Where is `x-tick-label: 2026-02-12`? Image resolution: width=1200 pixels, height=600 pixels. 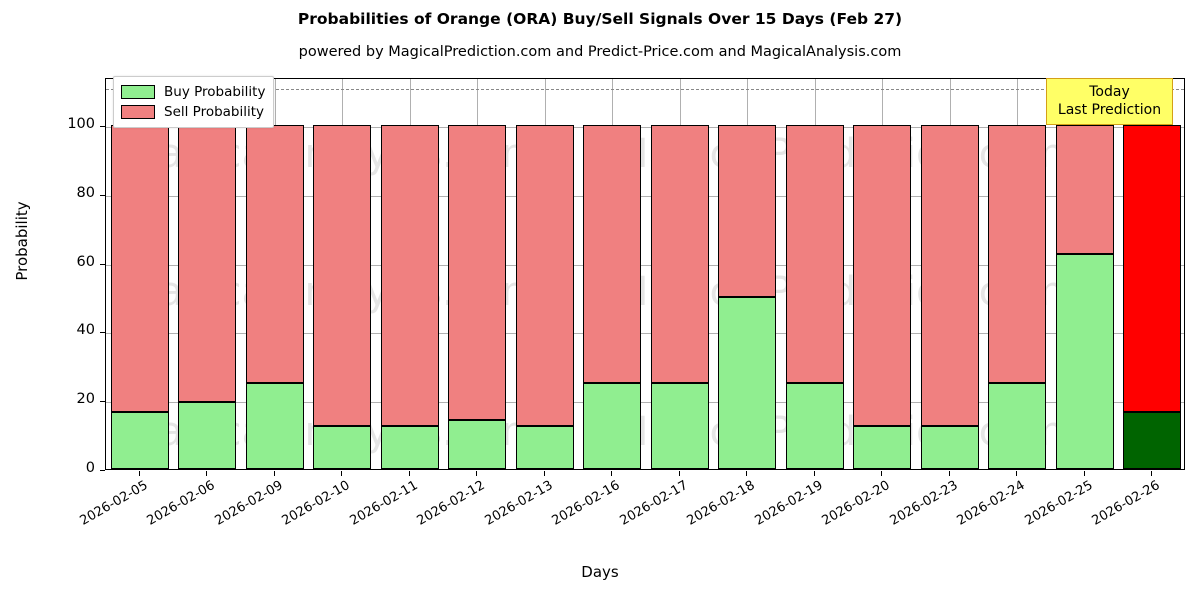 x-tick-label: 2026-02-12 is located at coordinates (451, 503).